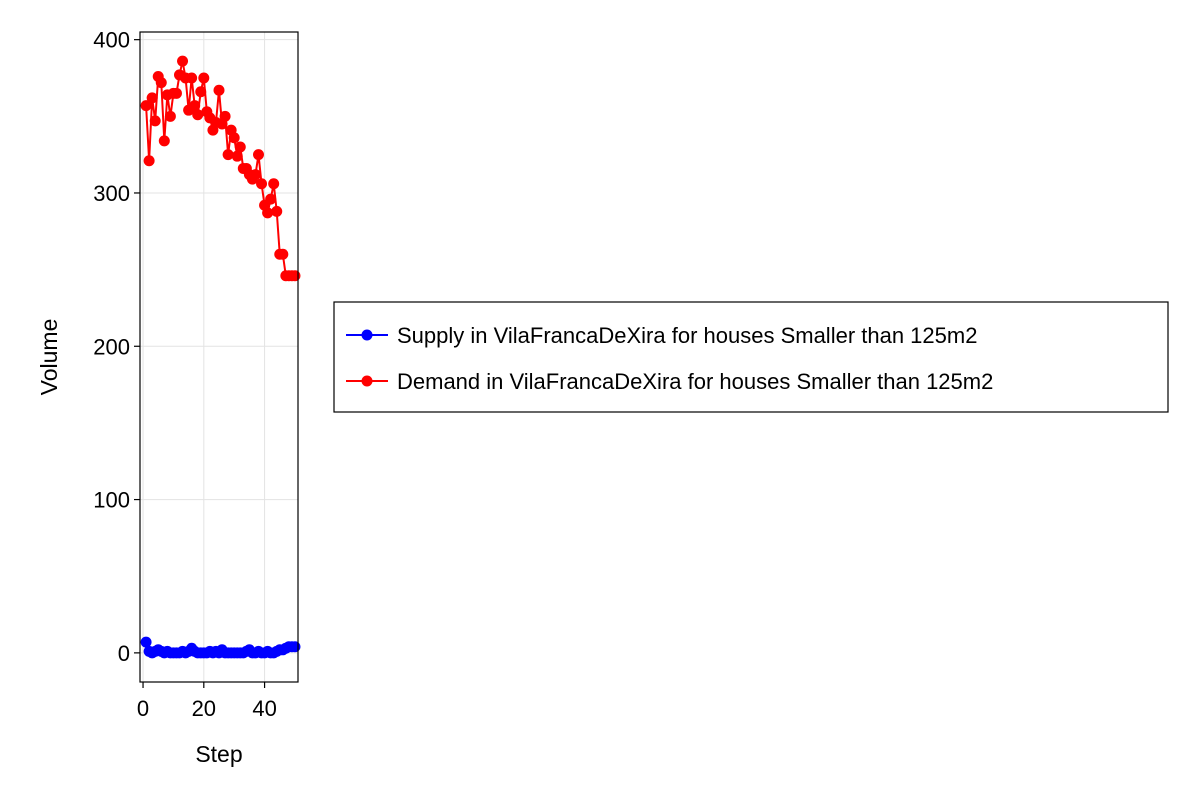  Describe the element at coordinates (111, 500) in the screenshot. I see `y-tick-label: 100` at that location.